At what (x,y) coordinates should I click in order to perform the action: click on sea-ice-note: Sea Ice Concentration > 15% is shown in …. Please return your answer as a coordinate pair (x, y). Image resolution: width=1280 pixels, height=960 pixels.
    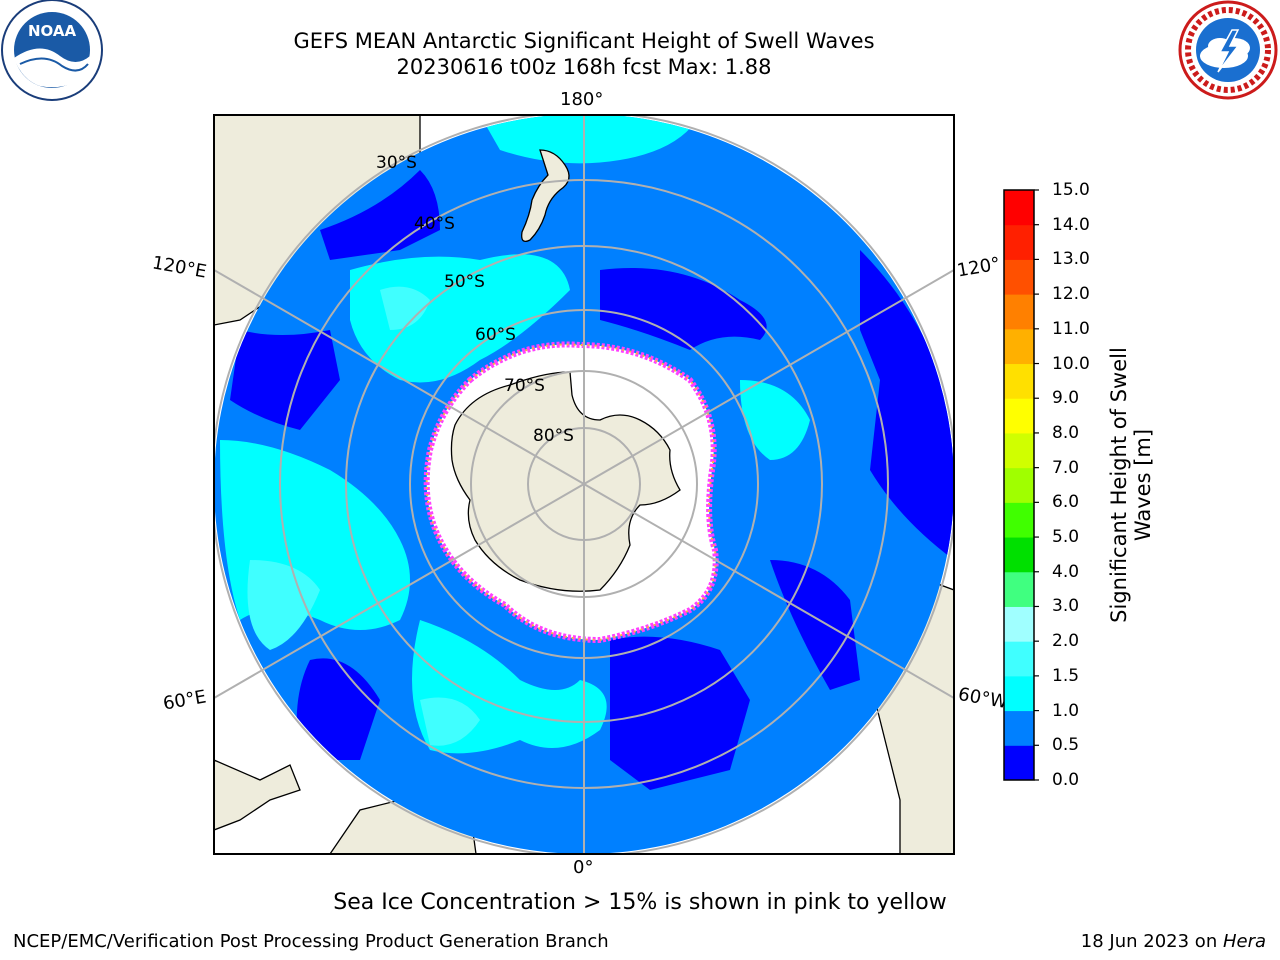
    Looking at the image, I should click on (640, 902).